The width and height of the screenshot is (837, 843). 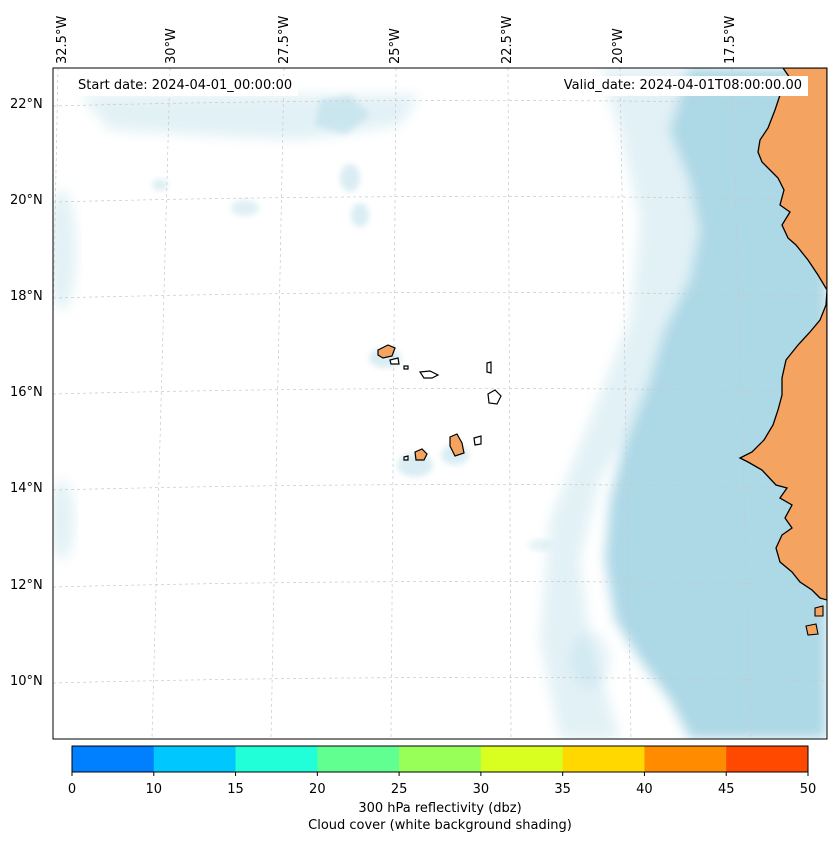 What do you see at coordinates (682, 86) in the screenshot?
I see `valid-date-label: Valid_date: 2024-04-01T08:00:00.00` at bounding box center [682, 86].